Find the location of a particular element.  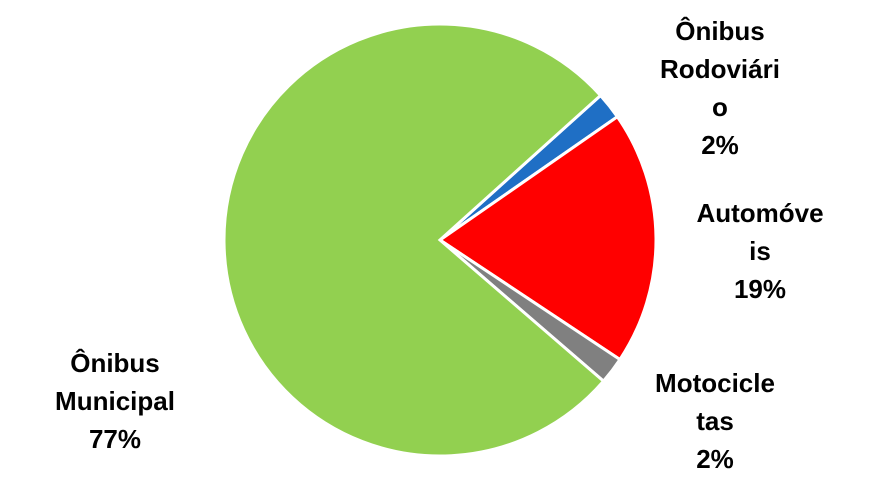

category-label-line: Municipal is located at coordinates (115, 401).